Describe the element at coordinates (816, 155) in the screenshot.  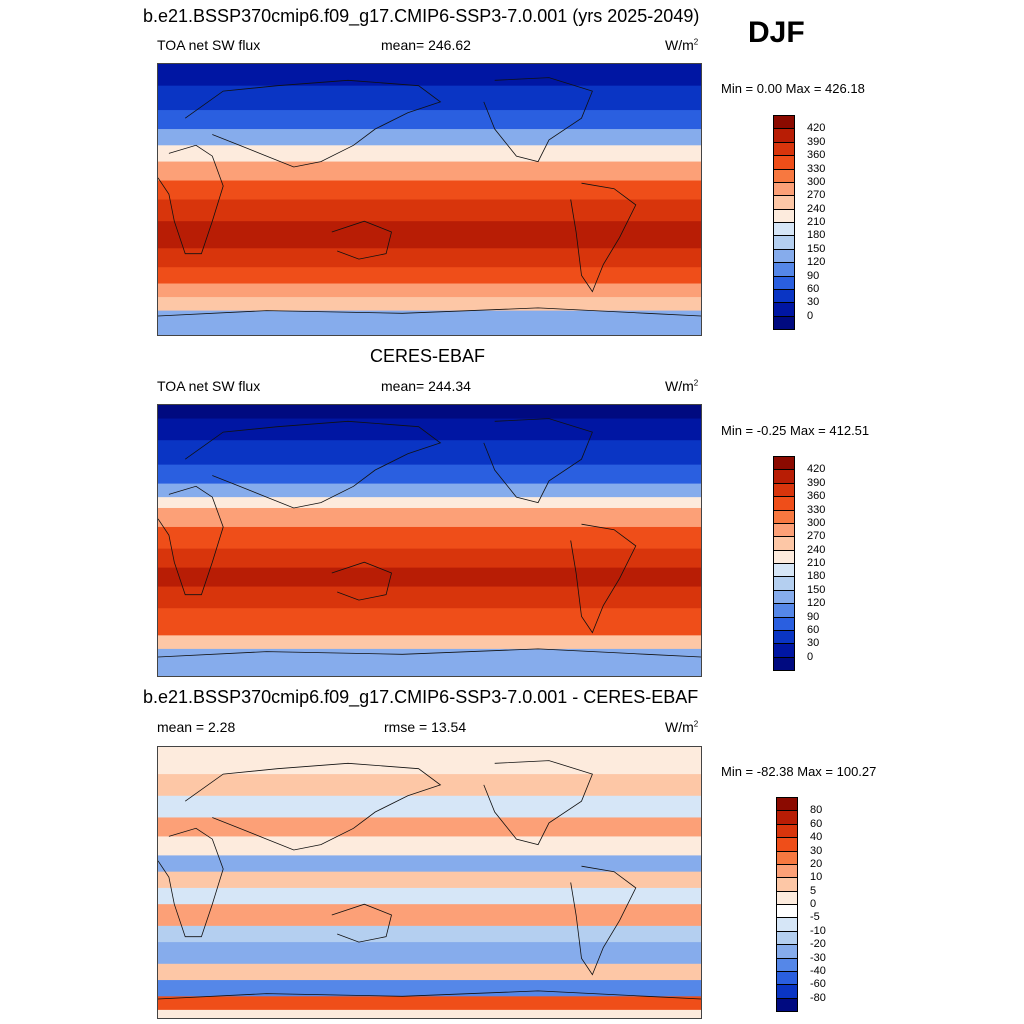
I see `colorbar-tick-label: 360` at that location.